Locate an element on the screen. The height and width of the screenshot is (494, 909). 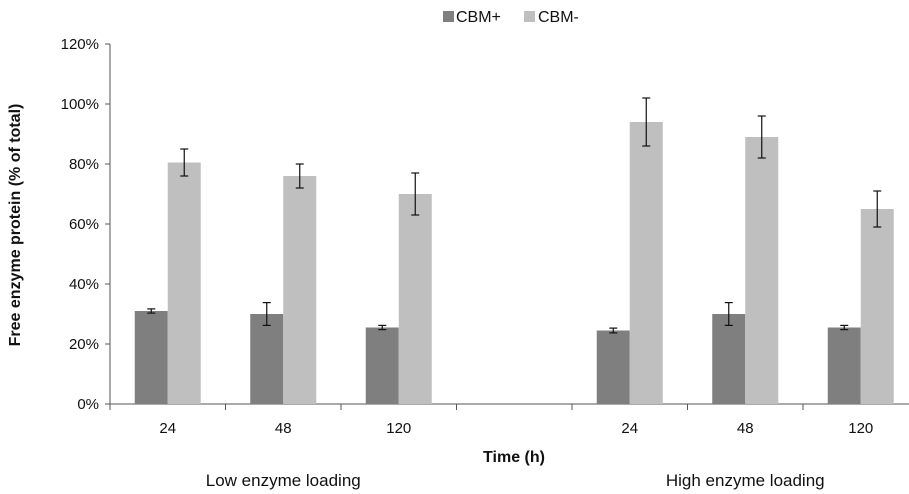
y-axis-title: Free enzyme protein (% of total) is located at coordinates (15, 225).